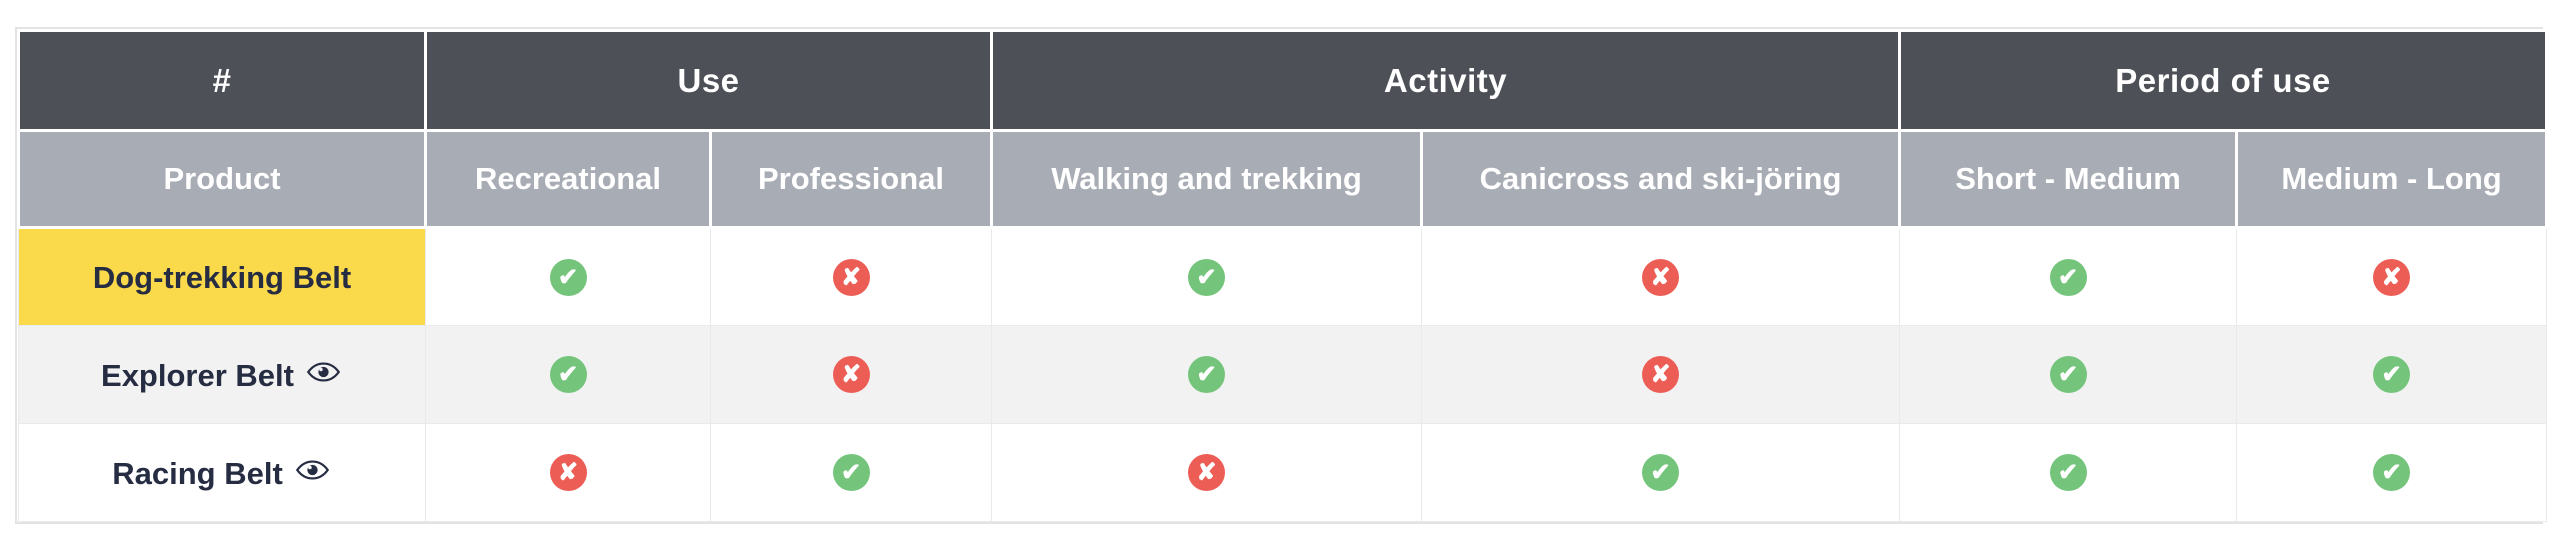 The image size is (2560, 547). I want to click on column-header-medium-long: Medium - Long, so click(2392, 179).